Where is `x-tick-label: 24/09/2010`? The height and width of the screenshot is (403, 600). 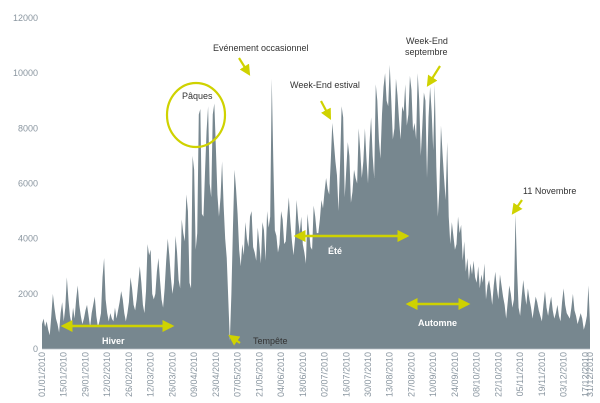 x-tick-label: 24/09/2010 is located at coordinates (455, 374).